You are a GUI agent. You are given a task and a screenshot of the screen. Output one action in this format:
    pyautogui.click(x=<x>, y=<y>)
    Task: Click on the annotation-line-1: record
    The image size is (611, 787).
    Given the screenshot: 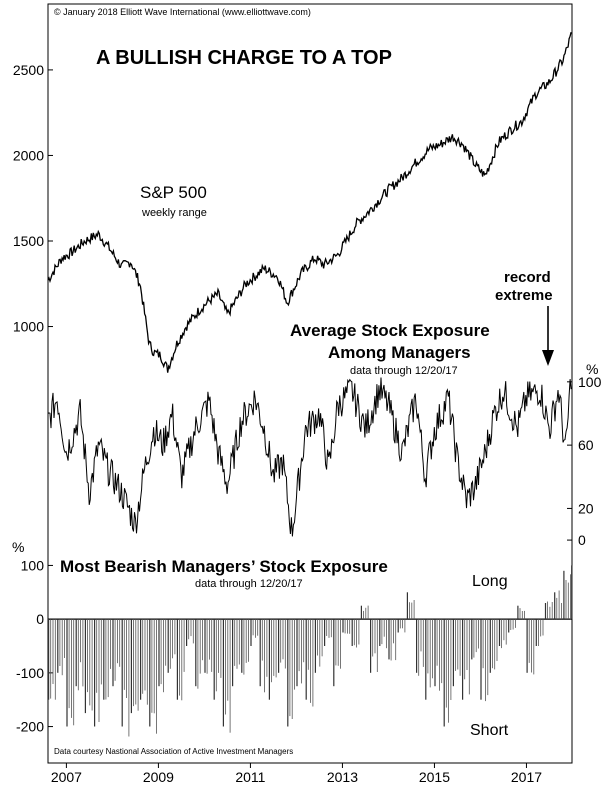 What is the action you would take?
    pyautogui.click(x=527, y=277)
    